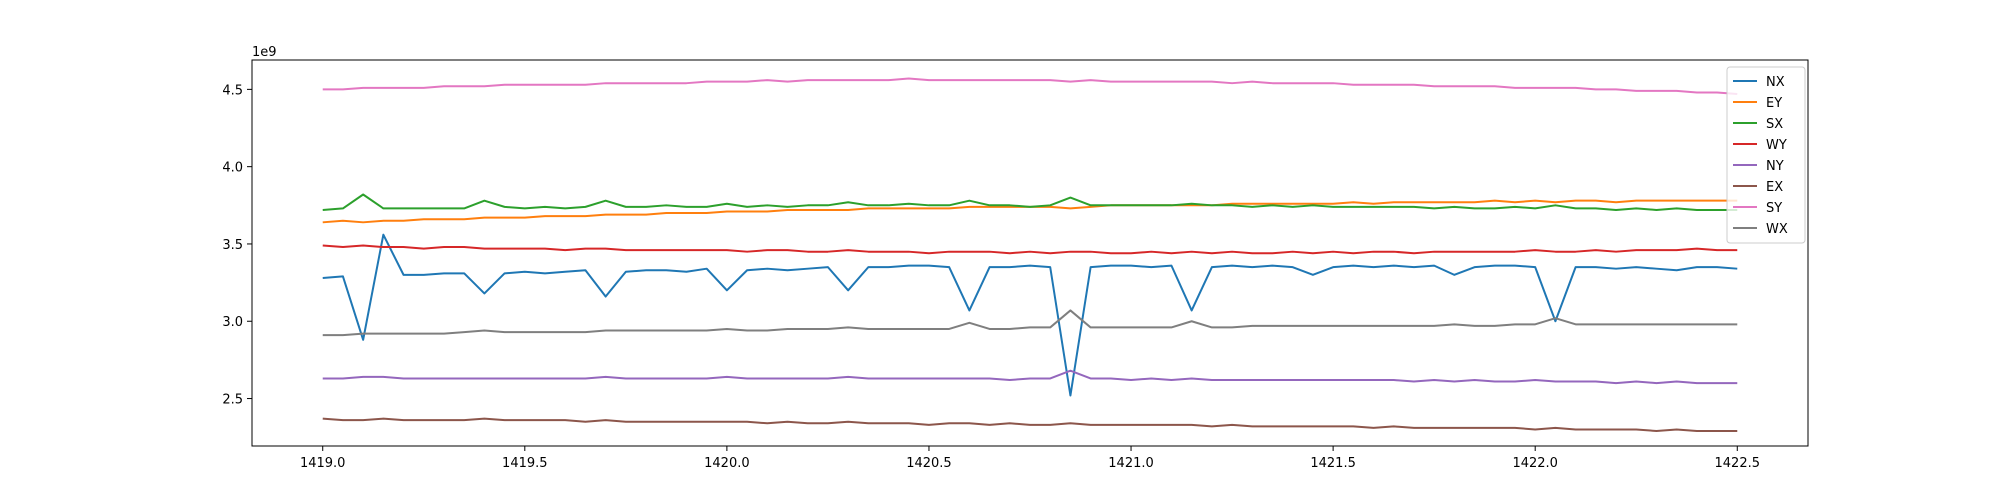  Describe the element at coordinates (1738, 463) in the screenshot. I see `x-tick-label: 1422.5` at that location.